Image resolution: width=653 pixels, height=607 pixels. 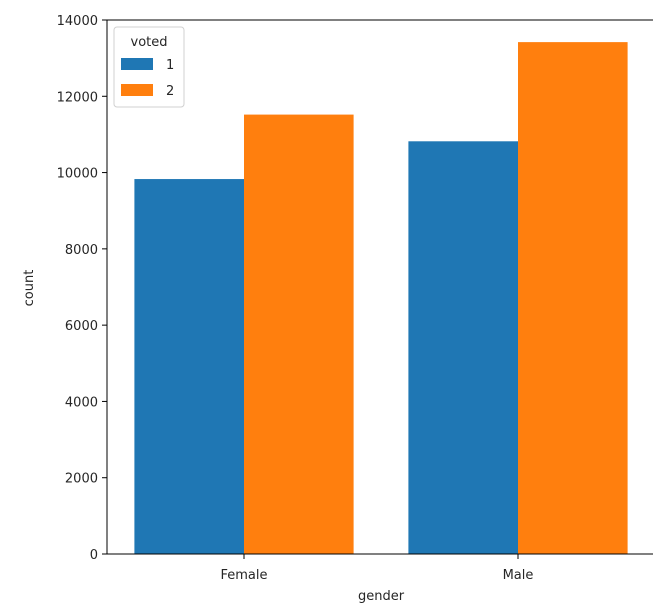 What do you see at coordinates (81, 326) in the screenshot?
I see `y-tick-label: 6000` at bounding box center [81, 326].